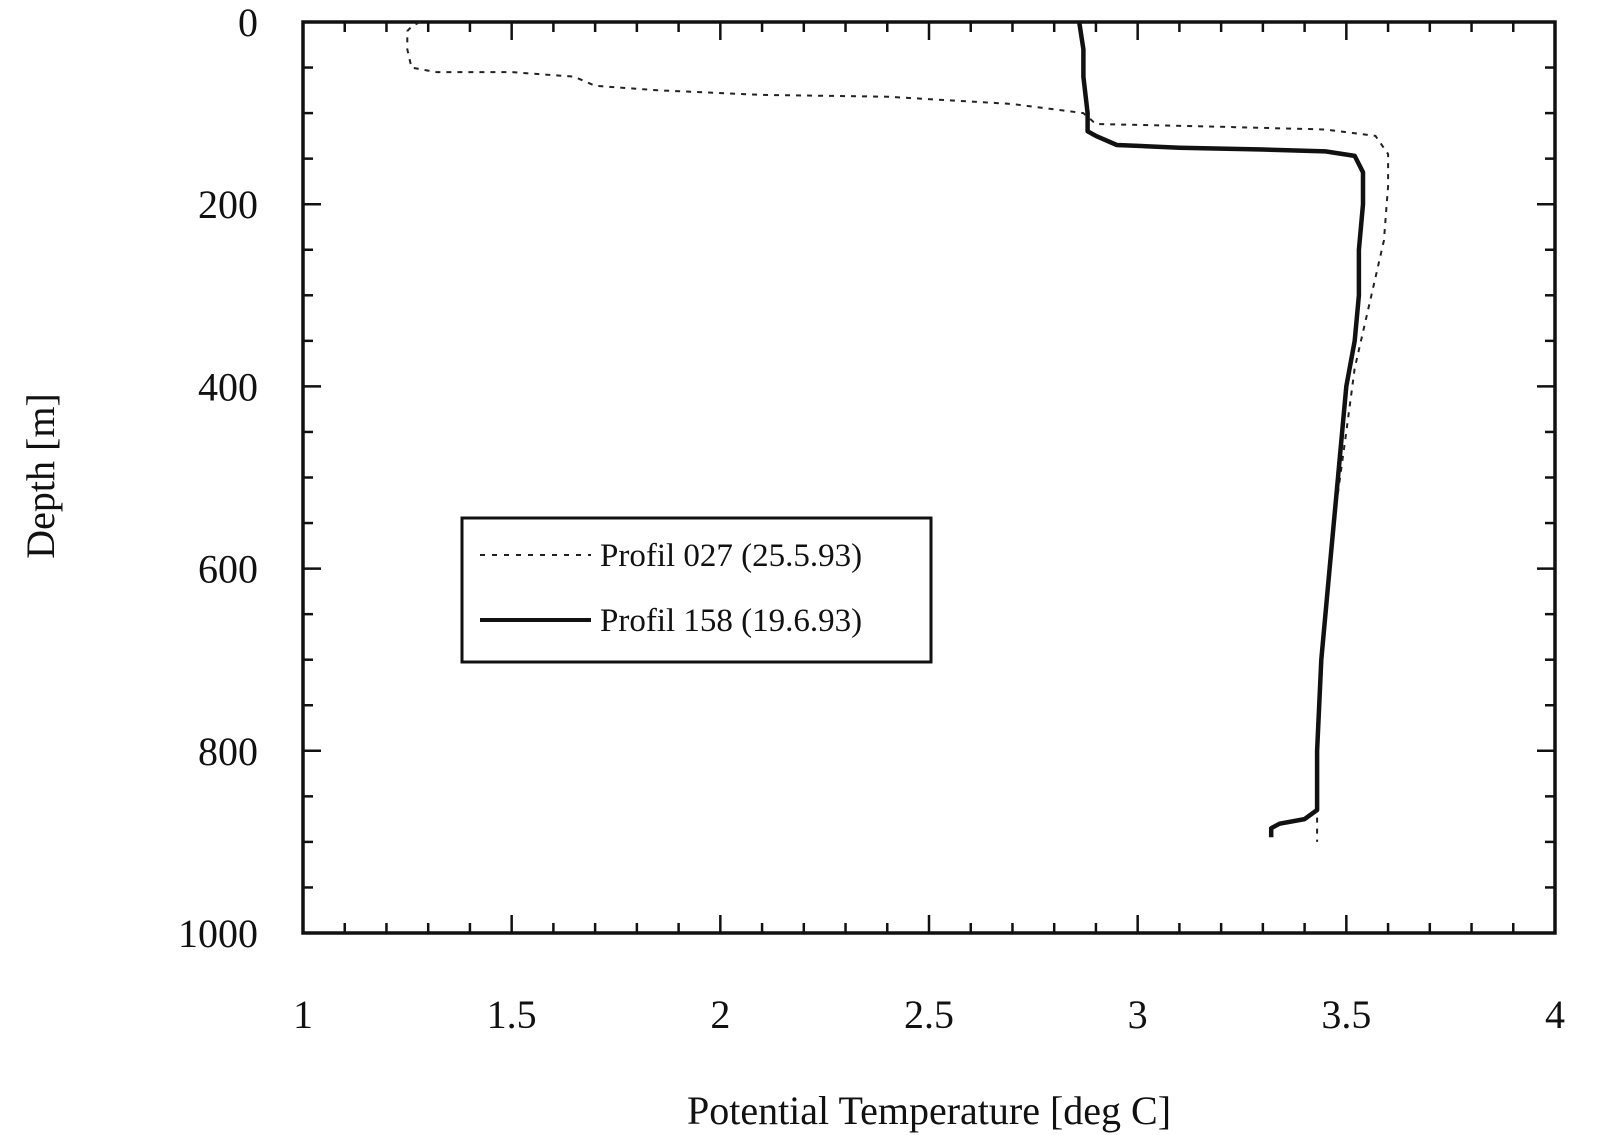  I want to click on x-tick-label: 4, so click(1555, 1014).